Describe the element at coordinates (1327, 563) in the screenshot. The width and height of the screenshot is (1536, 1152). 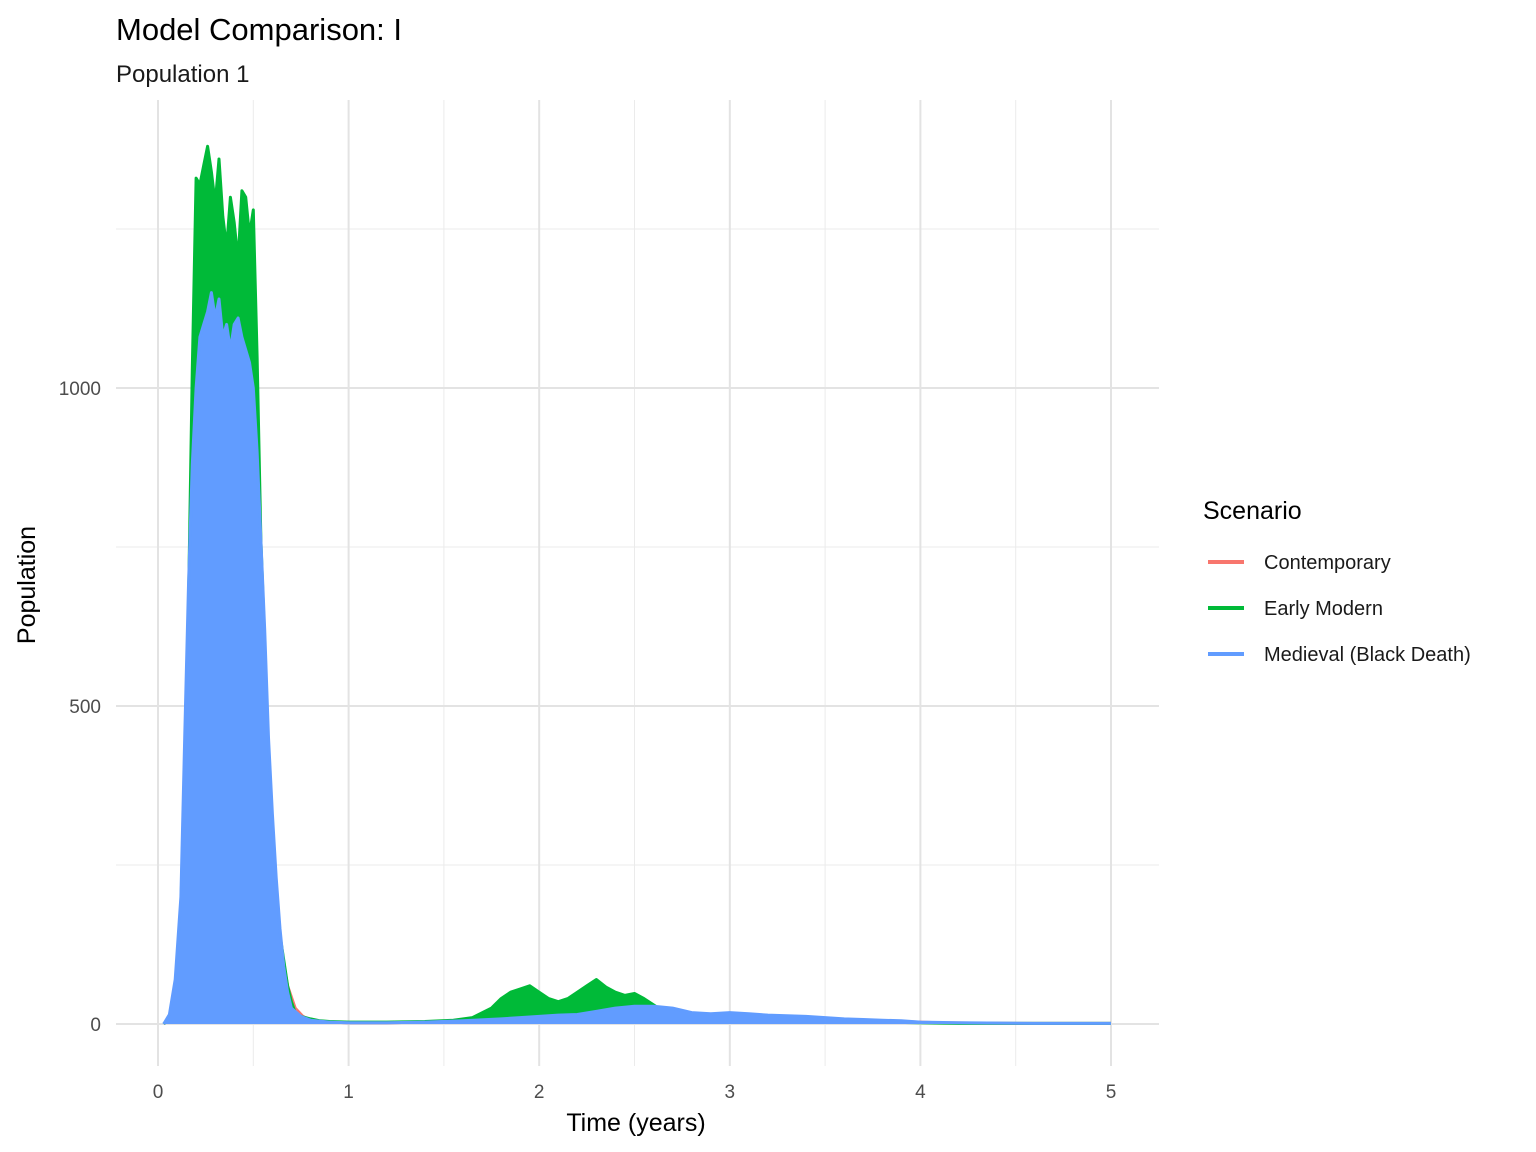
I see `legend-label: Contemporary` at that location.